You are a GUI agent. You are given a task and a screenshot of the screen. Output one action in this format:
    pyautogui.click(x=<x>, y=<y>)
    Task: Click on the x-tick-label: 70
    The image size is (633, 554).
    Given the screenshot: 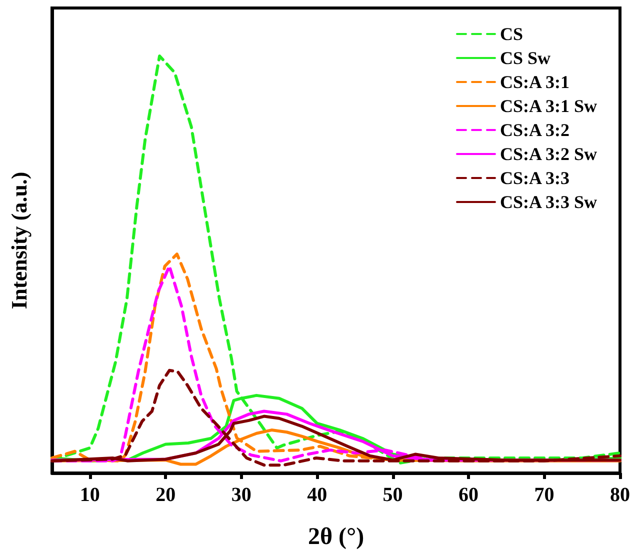 What is the action you would take?
    pyautogui.click(x=544, y=495)
    